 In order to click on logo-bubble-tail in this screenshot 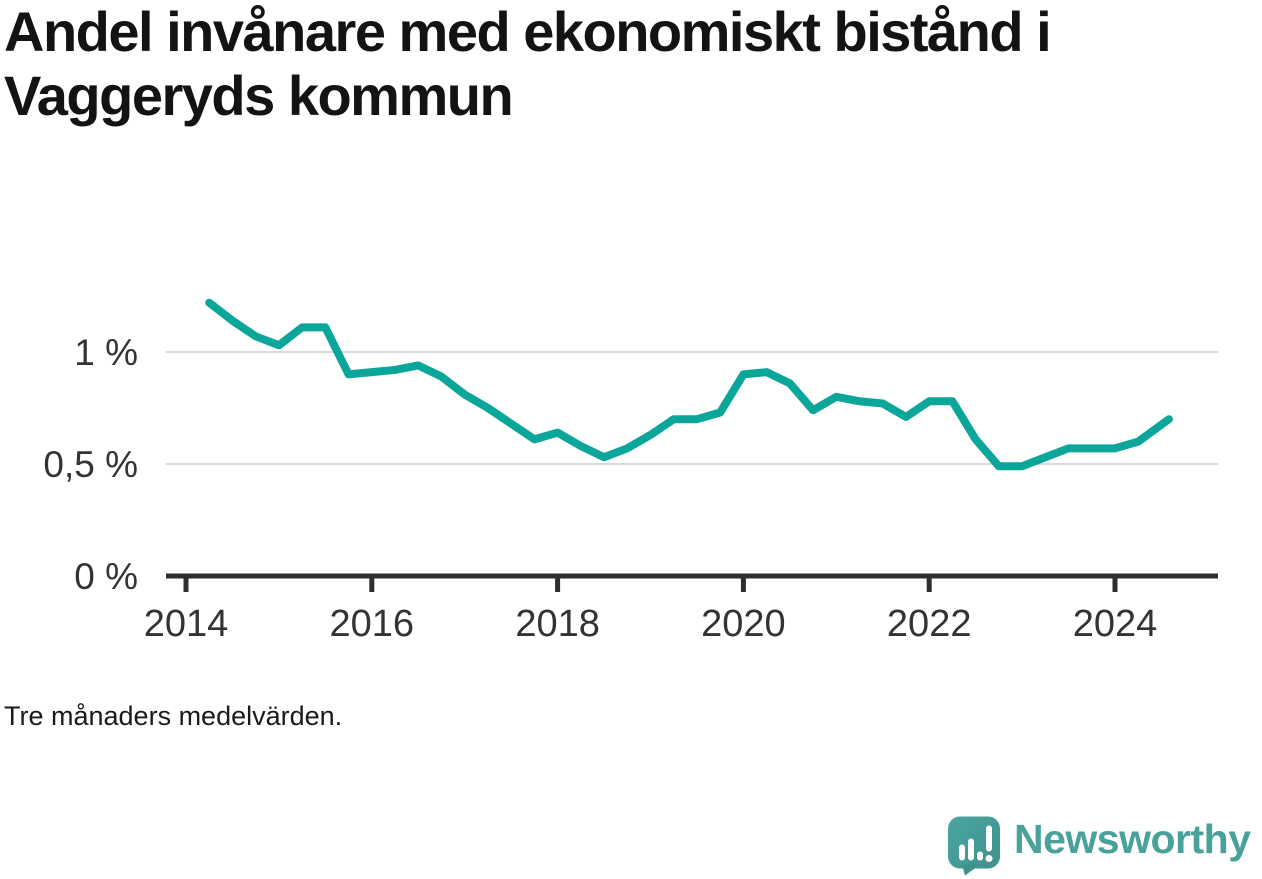, I will do `click(971, 870)`.